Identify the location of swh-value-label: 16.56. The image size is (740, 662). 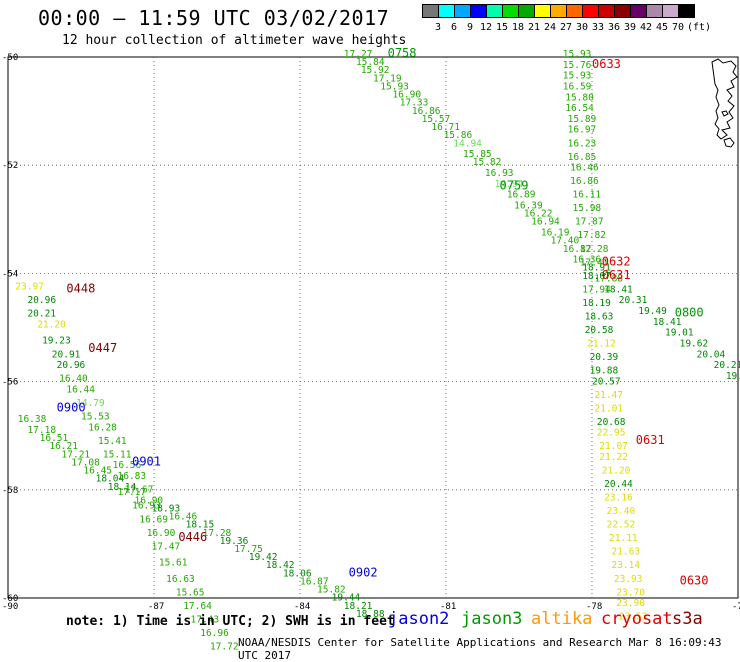
(127, 465).